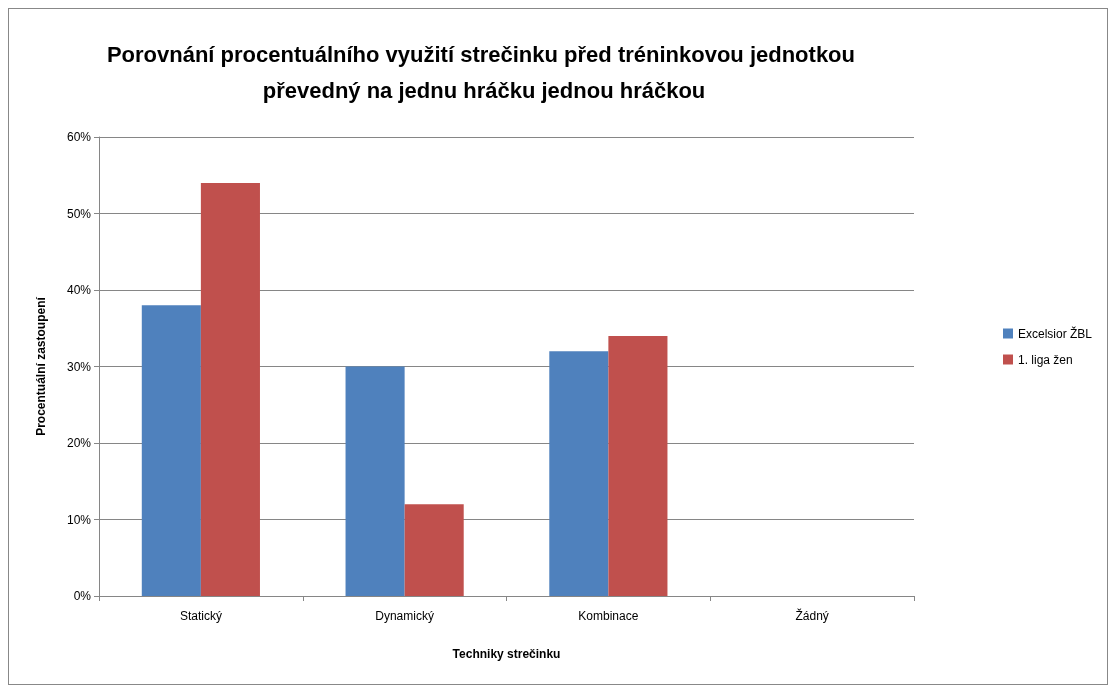 The image size is (1118, 695). Describe the element at coordinates (484, 72) in the screenshot. I see `chart-title: Porovnání procentuálního využití strečinku před tréninkovou jednotkou převedný na jednu hráčku jednou hráčkou` at that location.